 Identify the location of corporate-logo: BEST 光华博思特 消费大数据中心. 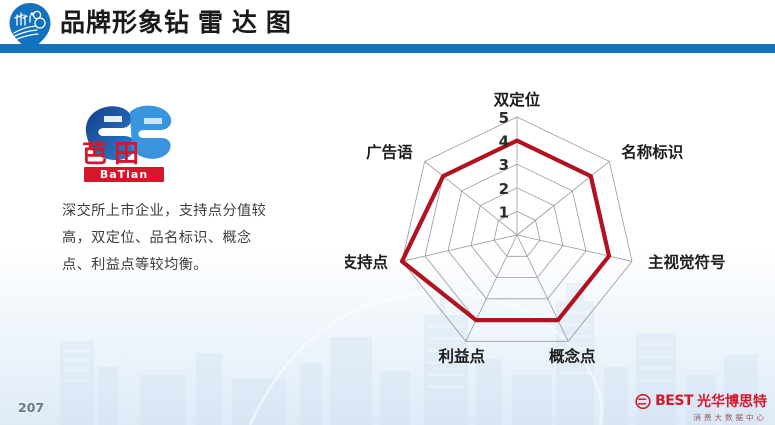
(701, 407).